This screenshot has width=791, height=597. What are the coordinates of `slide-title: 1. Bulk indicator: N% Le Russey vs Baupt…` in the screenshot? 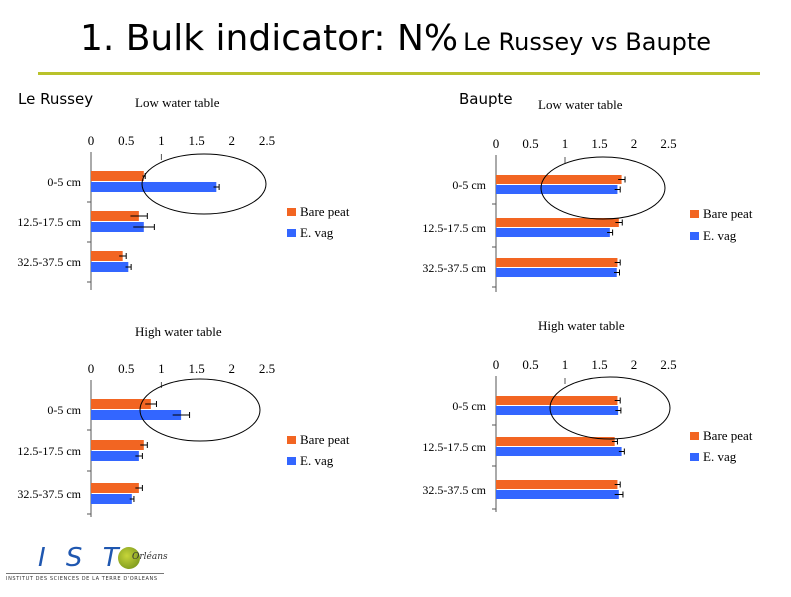 It's located at (395, 38).